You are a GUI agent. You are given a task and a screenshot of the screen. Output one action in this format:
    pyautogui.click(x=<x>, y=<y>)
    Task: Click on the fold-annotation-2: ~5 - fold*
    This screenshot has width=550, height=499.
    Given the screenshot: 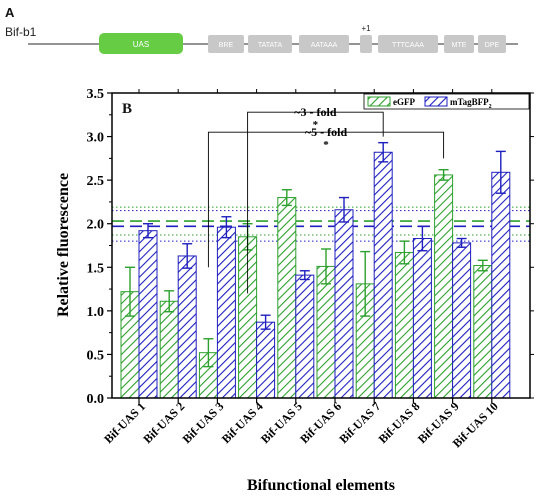 What is the action you would take?
    pyautogui.click(x=326, y=196)
    